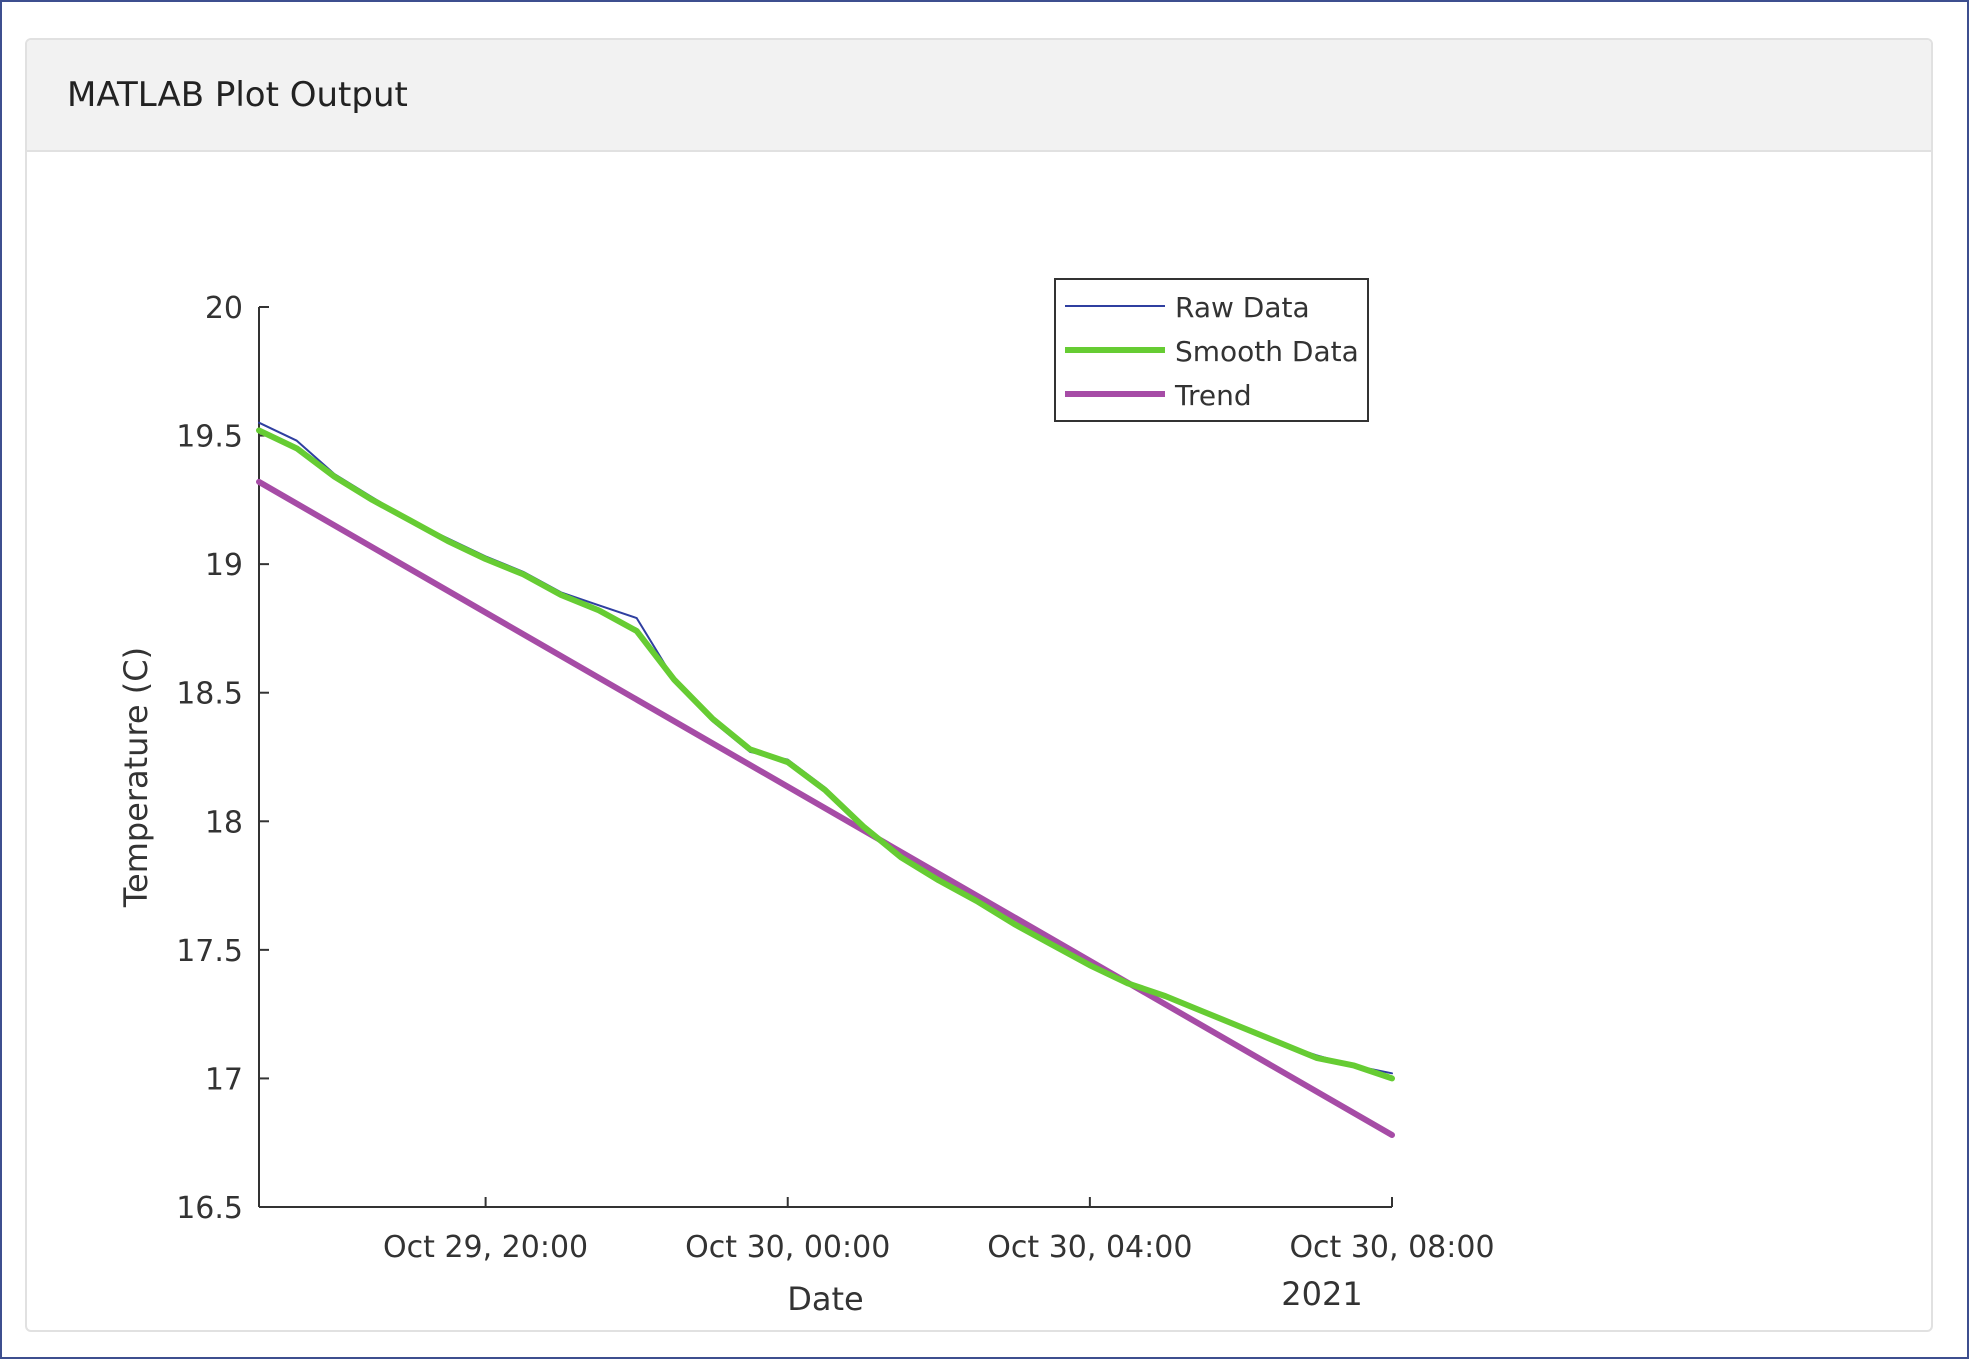 This screenshot has height=1359, width=1969. I want to click on x-tick-label: Oct 29, 20:00, so click(485, 1247).